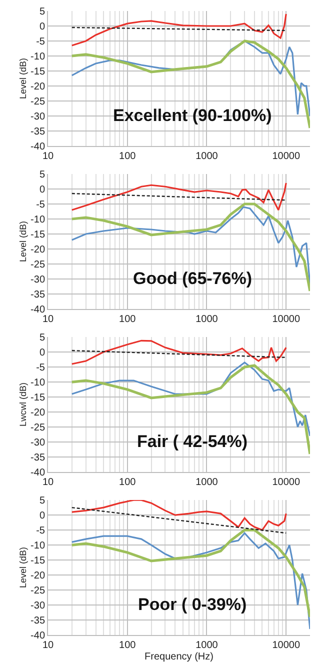 This screenshot has height=666, width=318. Describe the element at coordinates (179, 657) in the screenshot. I see `x-axis-title: Frequency (Hz)` at that location.